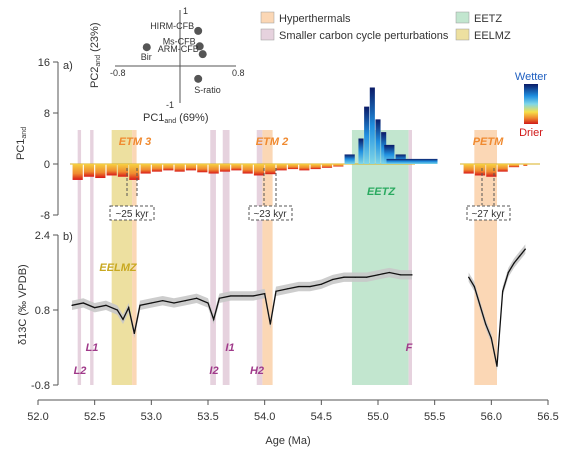 The image size is (568, 454). I want to click on legend-swatch-smaller, so click(267, 34).